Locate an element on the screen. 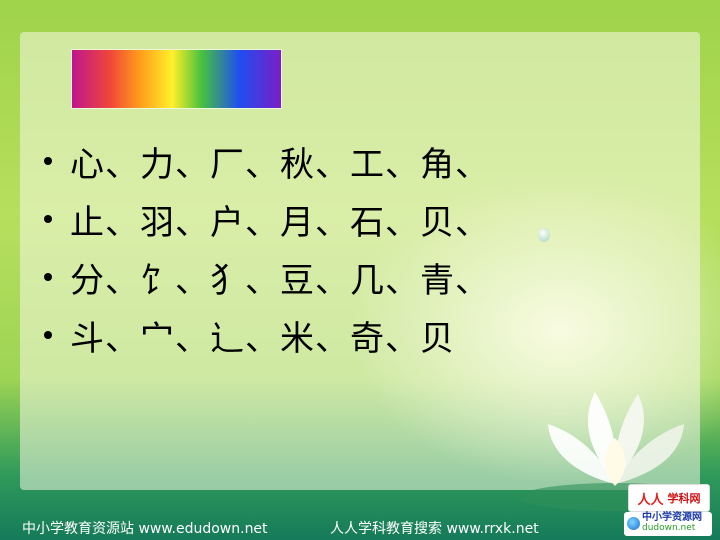 This screenshot has height=540, width=720. rainbow-banner is located at coordinates (176, 79).